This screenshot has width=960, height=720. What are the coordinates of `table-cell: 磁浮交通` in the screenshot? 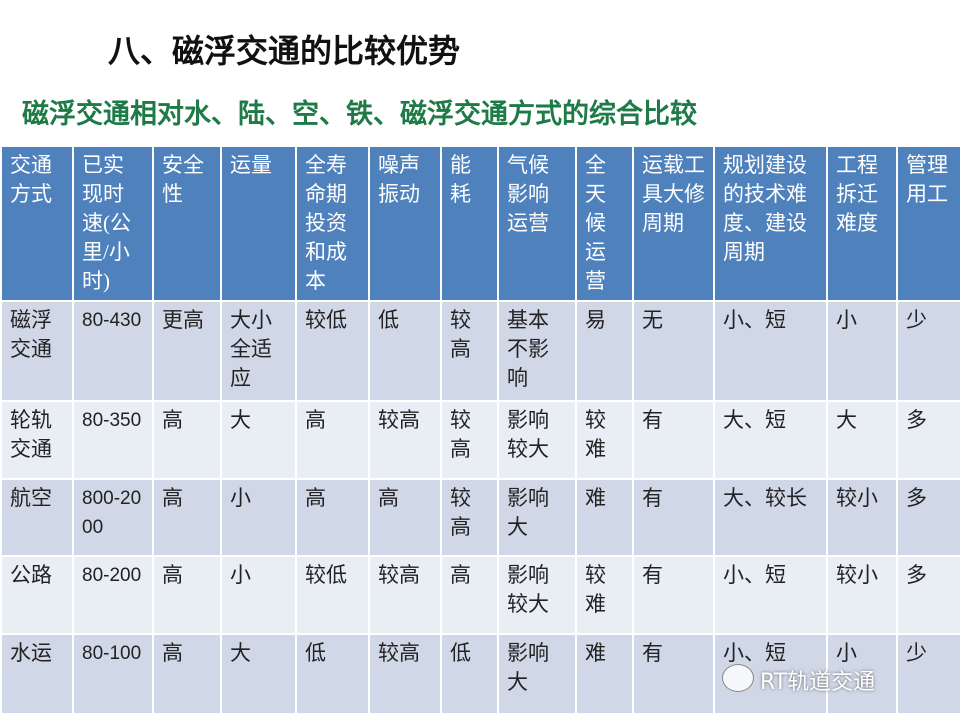 It's located at (37, 351).